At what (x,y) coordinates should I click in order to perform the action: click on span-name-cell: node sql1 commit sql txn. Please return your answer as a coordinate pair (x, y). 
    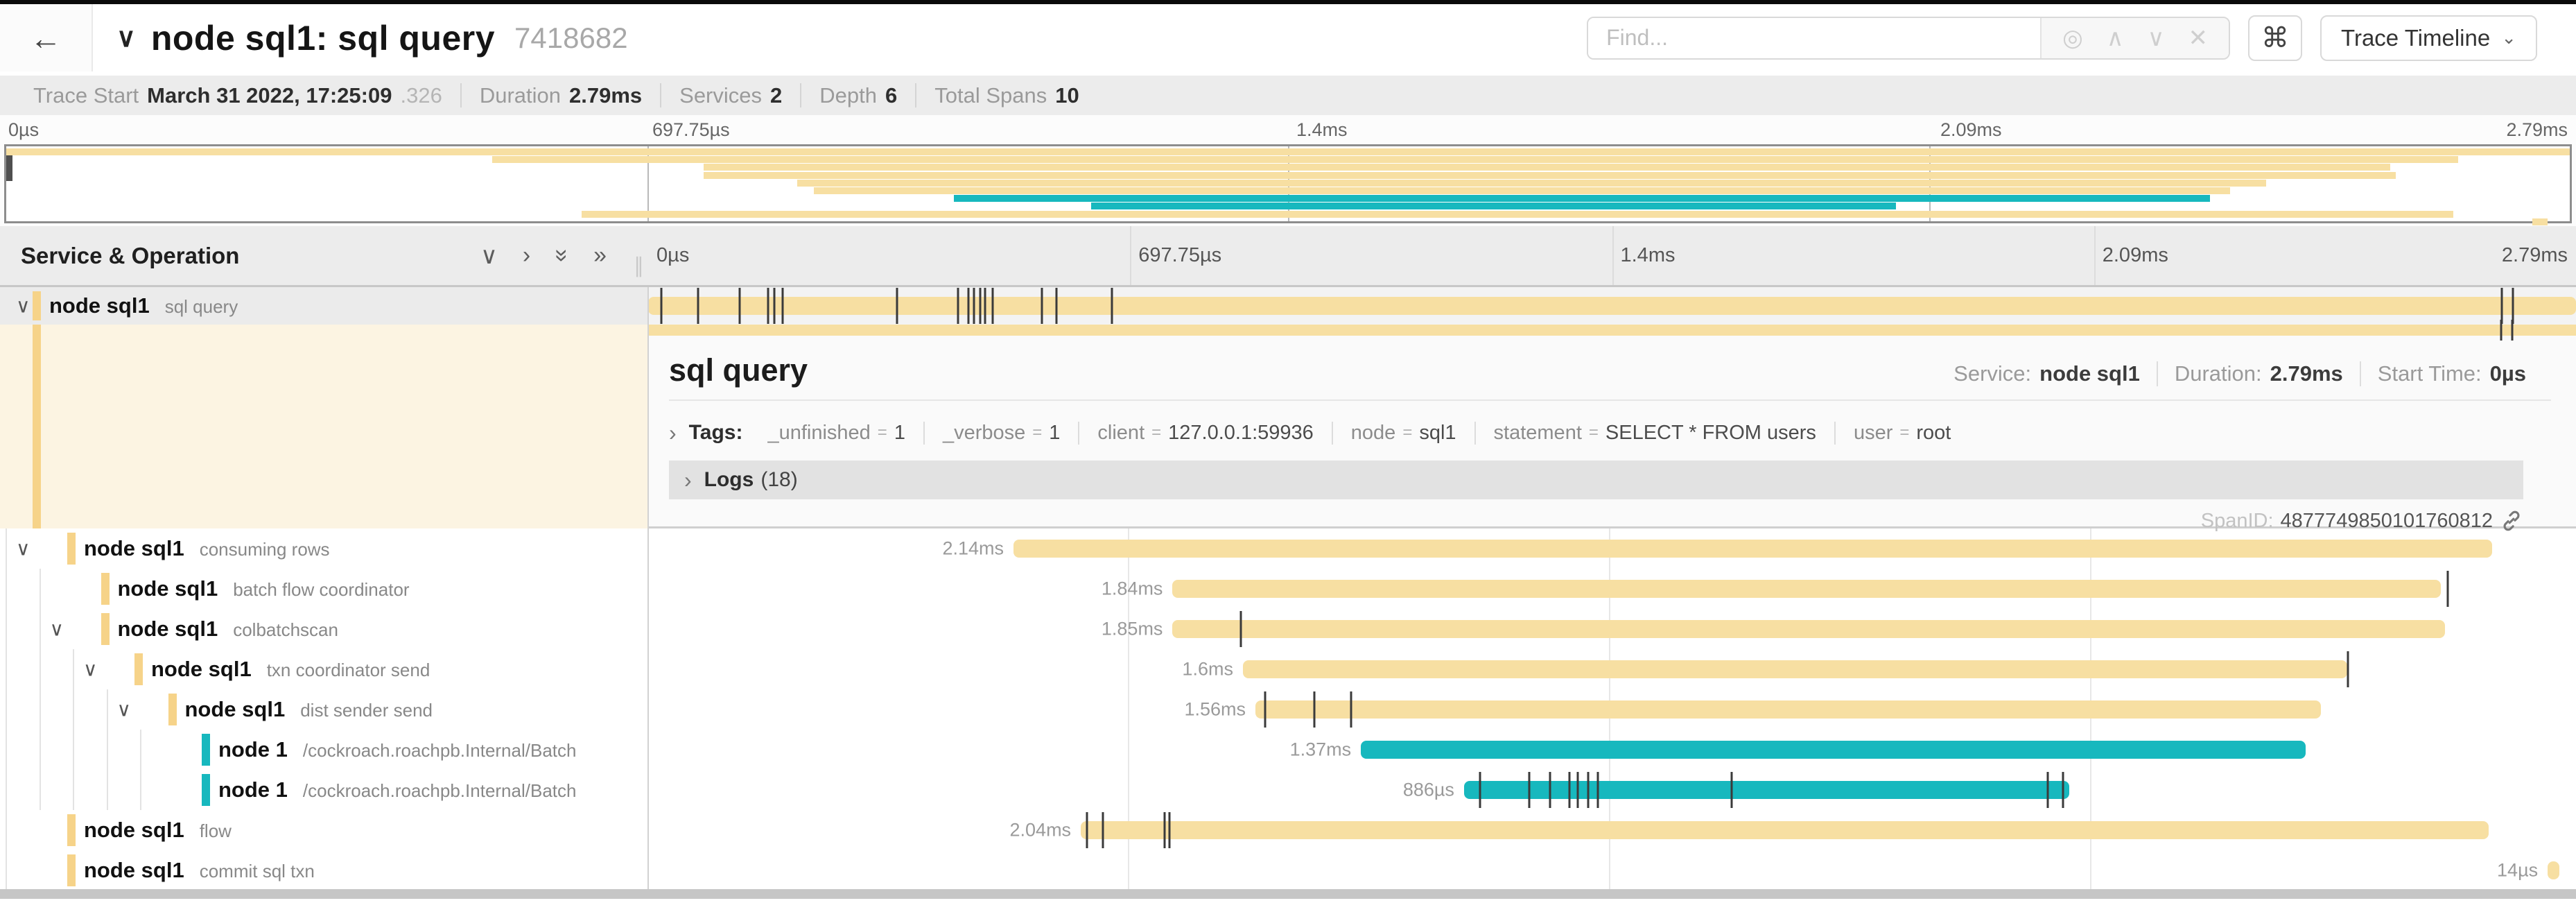
    Looking at the image, I should click on (324, 870).